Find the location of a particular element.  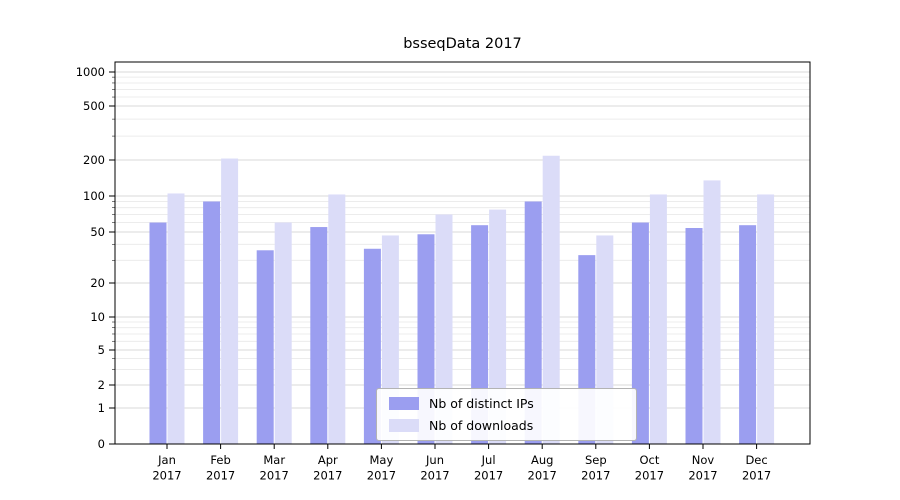

legend-item: Nb of distinct IPs is located at coordinates (506, 403).